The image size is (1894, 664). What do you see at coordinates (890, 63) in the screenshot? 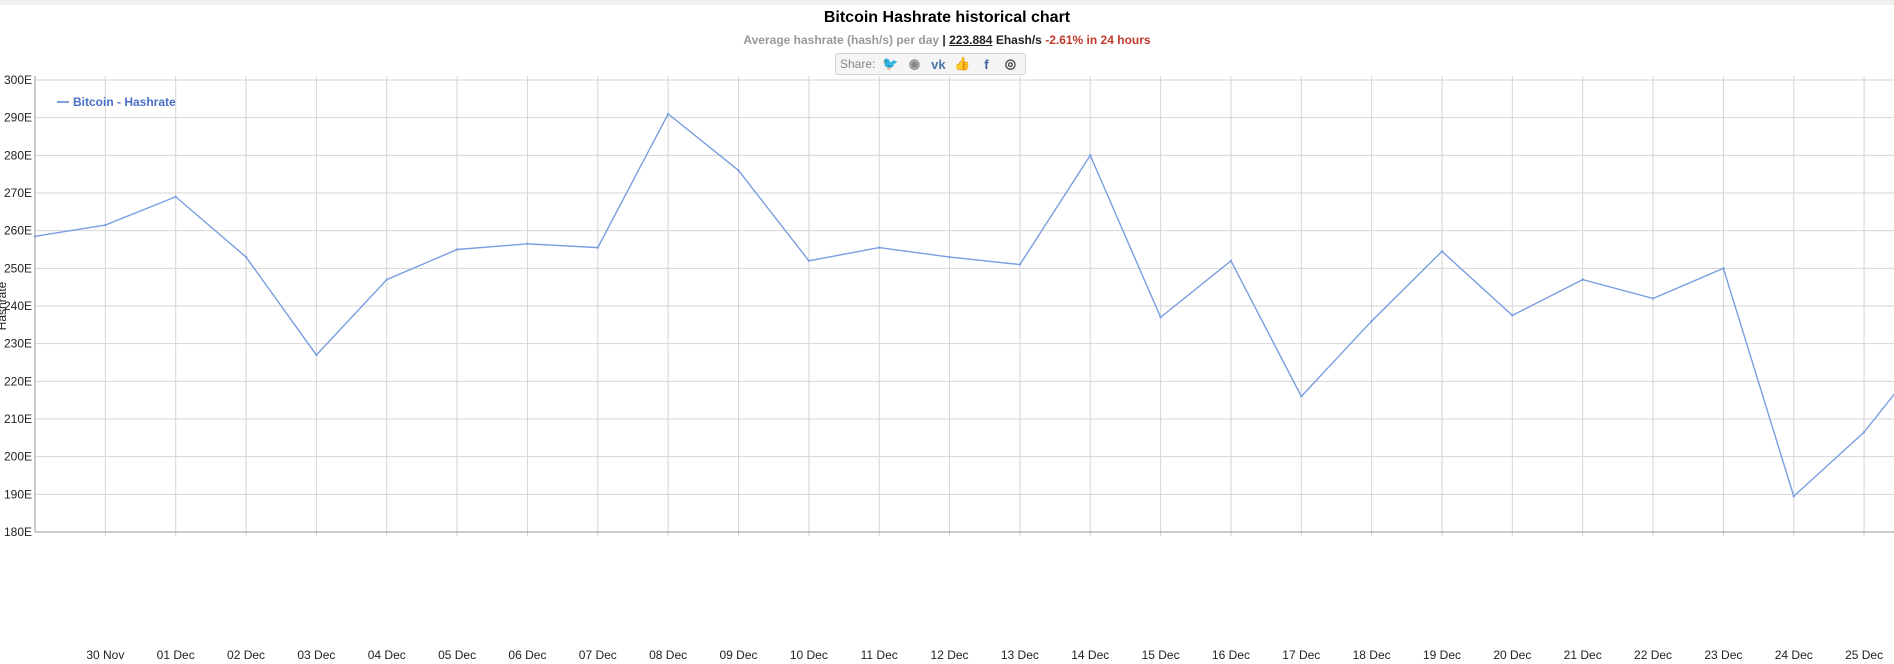
I see `twitter-icon: 🐦` at bounding box center [890, 63].